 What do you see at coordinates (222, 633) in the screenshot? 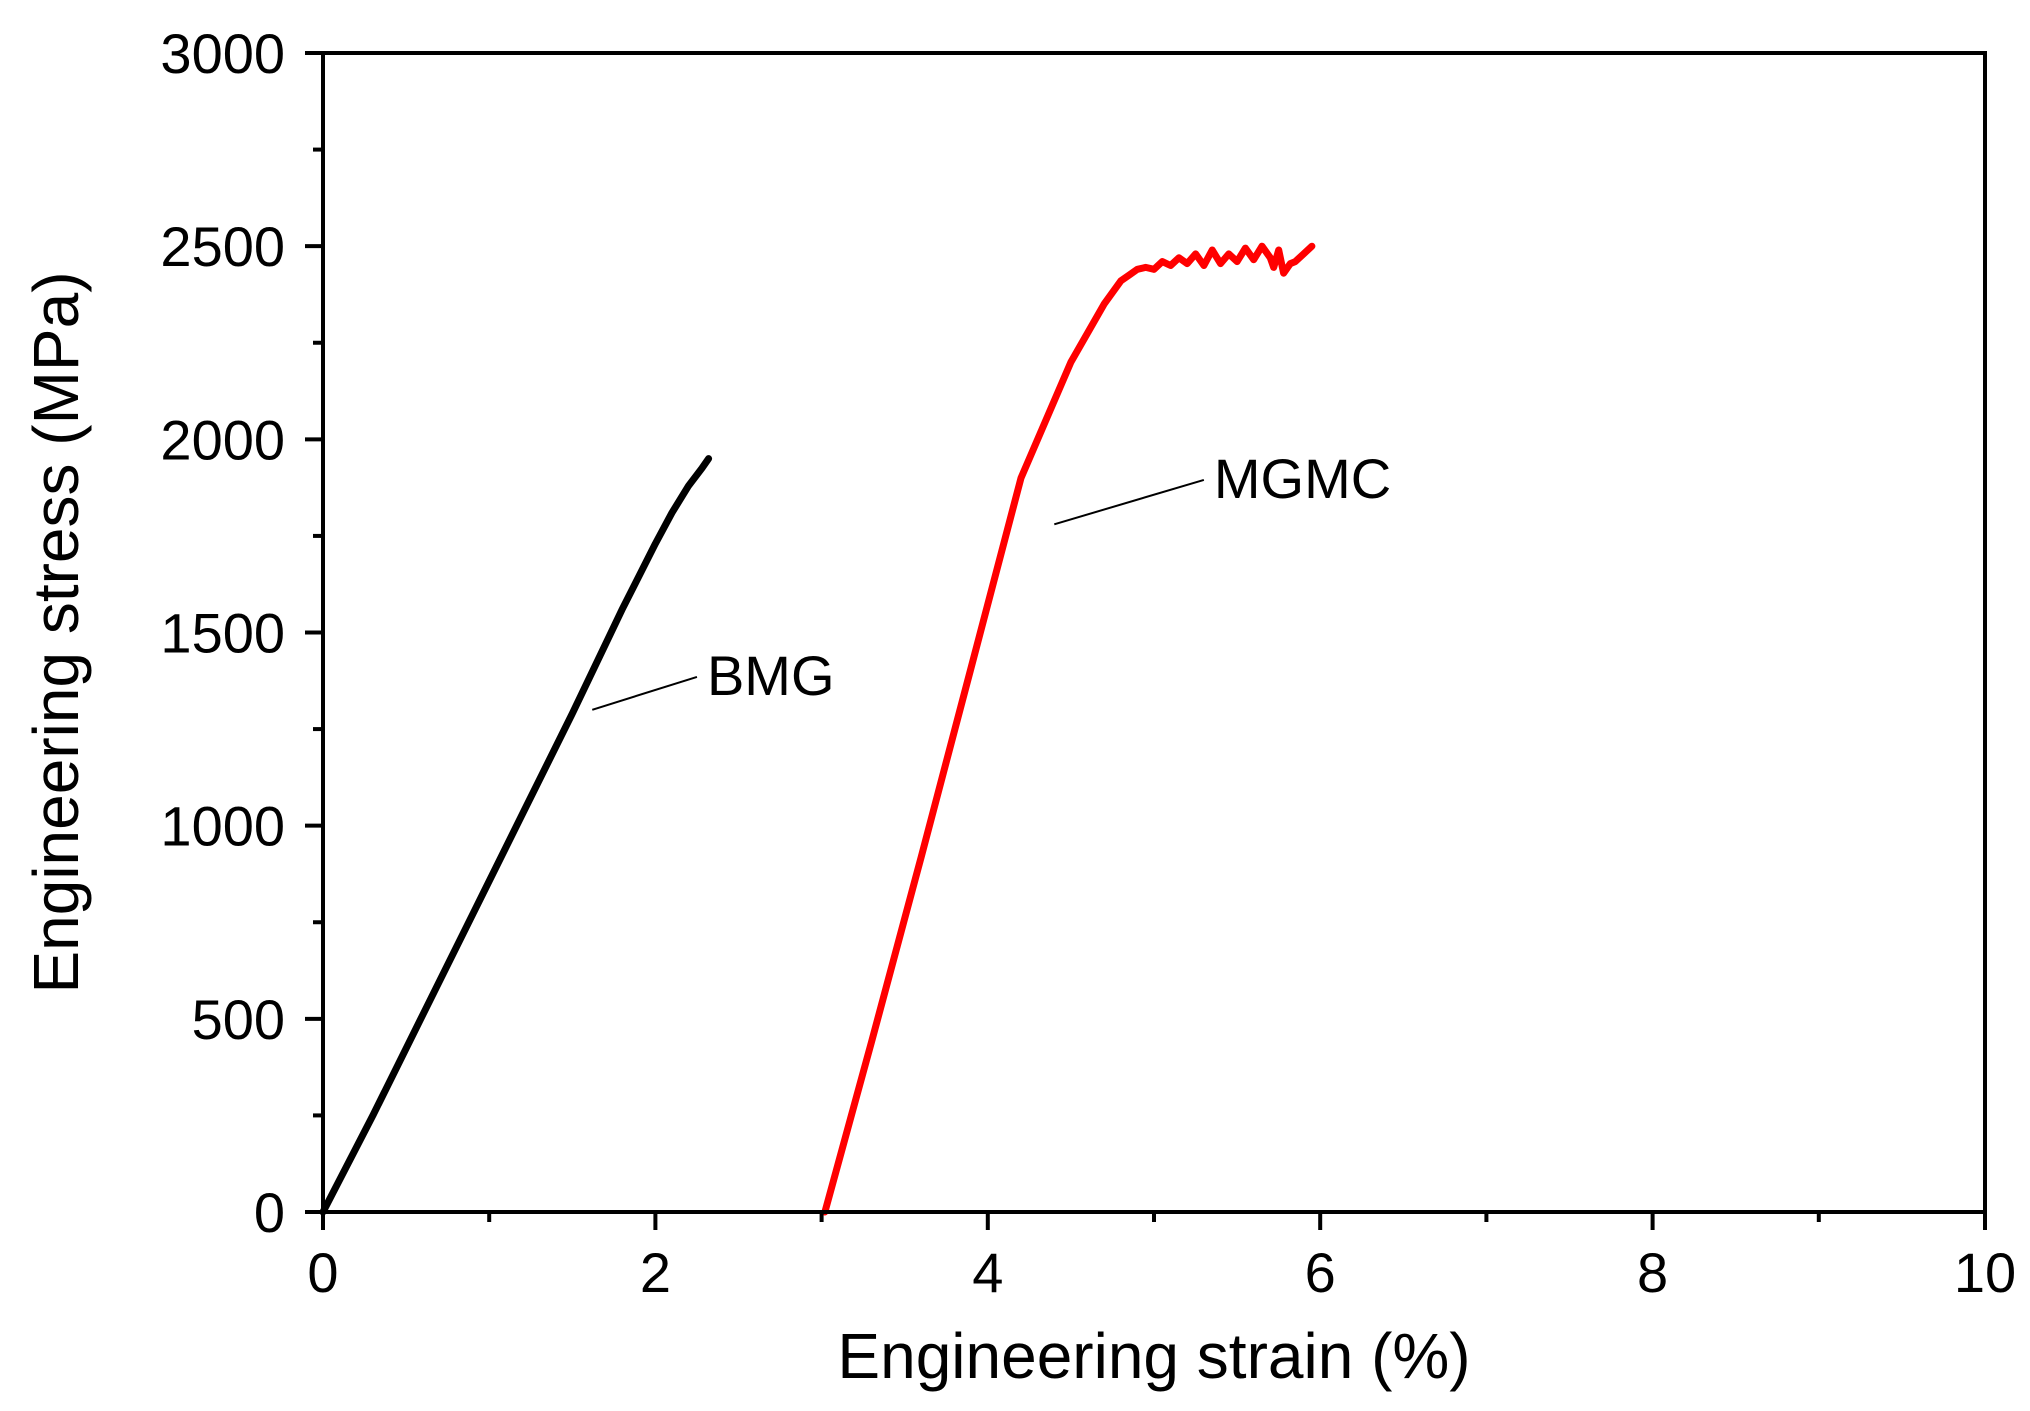
I see `y-tick-label: 1500` at bounding box center [222, 633].